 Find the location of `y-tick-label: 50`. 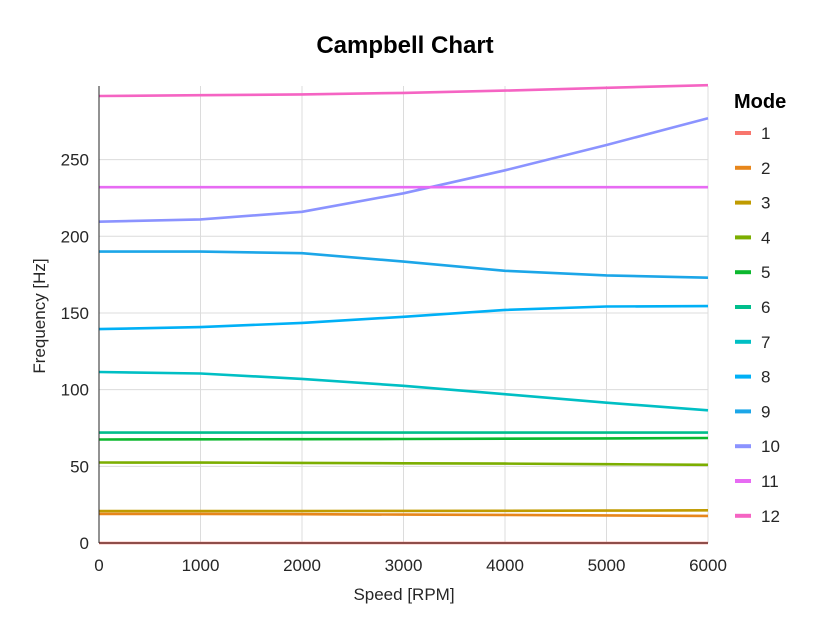

y-tick-label: 50 is located at coordinates (79, 466).